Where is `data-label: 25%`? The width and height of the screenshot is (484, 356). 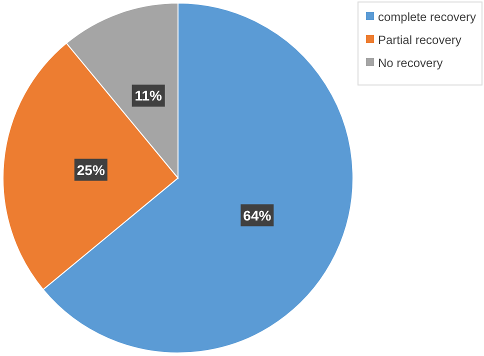 data-label: 25% is located at coordinates (91, 170).